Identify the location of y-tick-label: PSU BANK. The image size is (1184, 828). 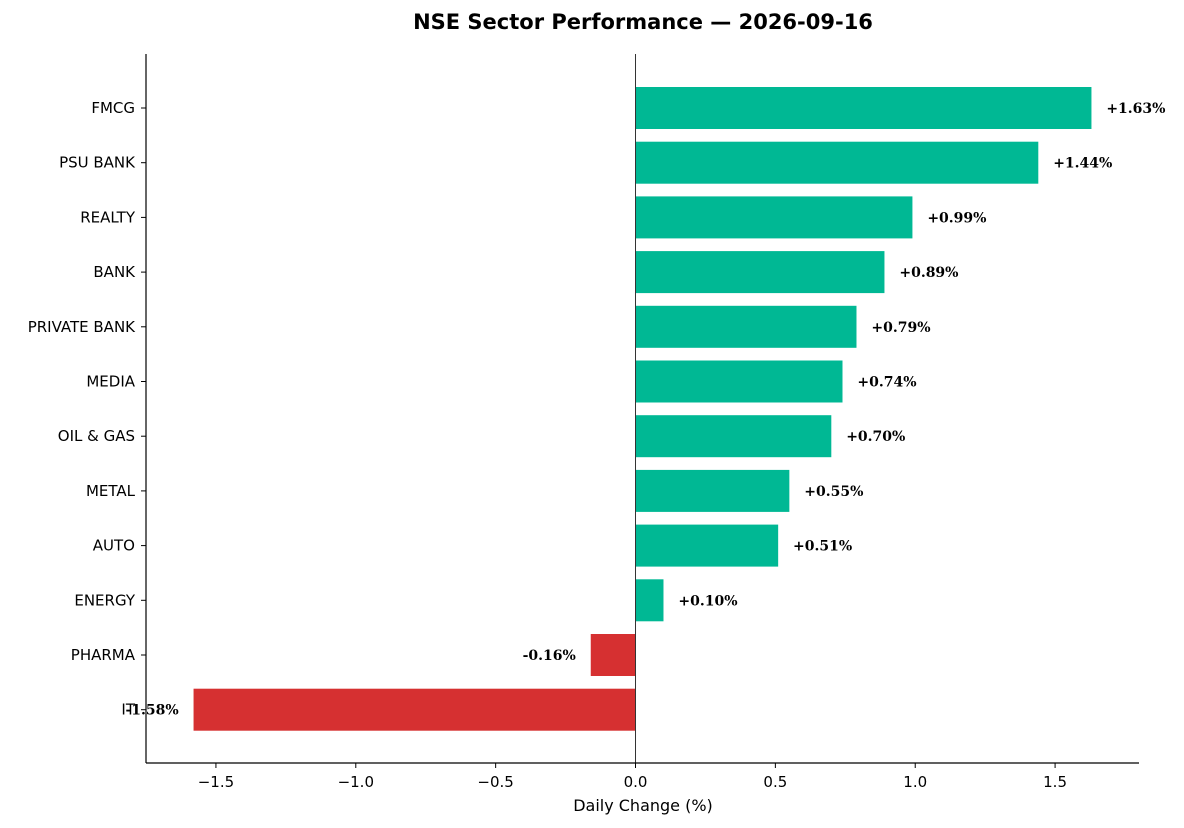
(97, 163).